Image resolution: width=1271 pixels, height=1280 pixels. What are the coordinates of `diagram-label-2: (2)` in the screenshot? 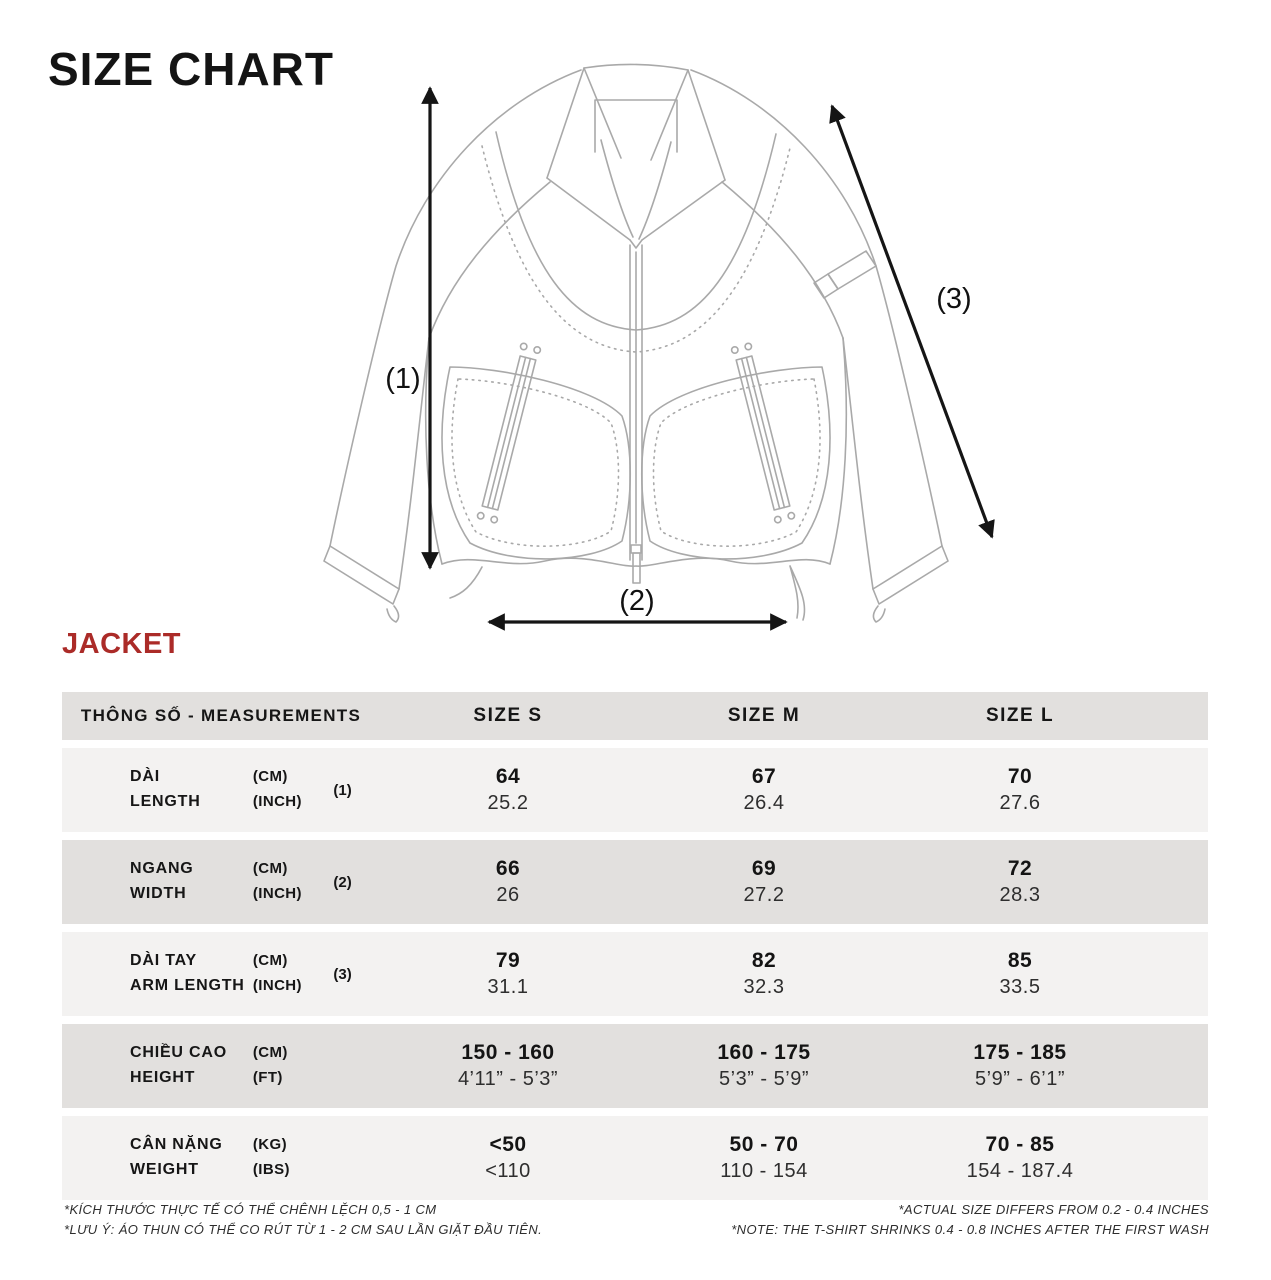 It's located at (636, 601).